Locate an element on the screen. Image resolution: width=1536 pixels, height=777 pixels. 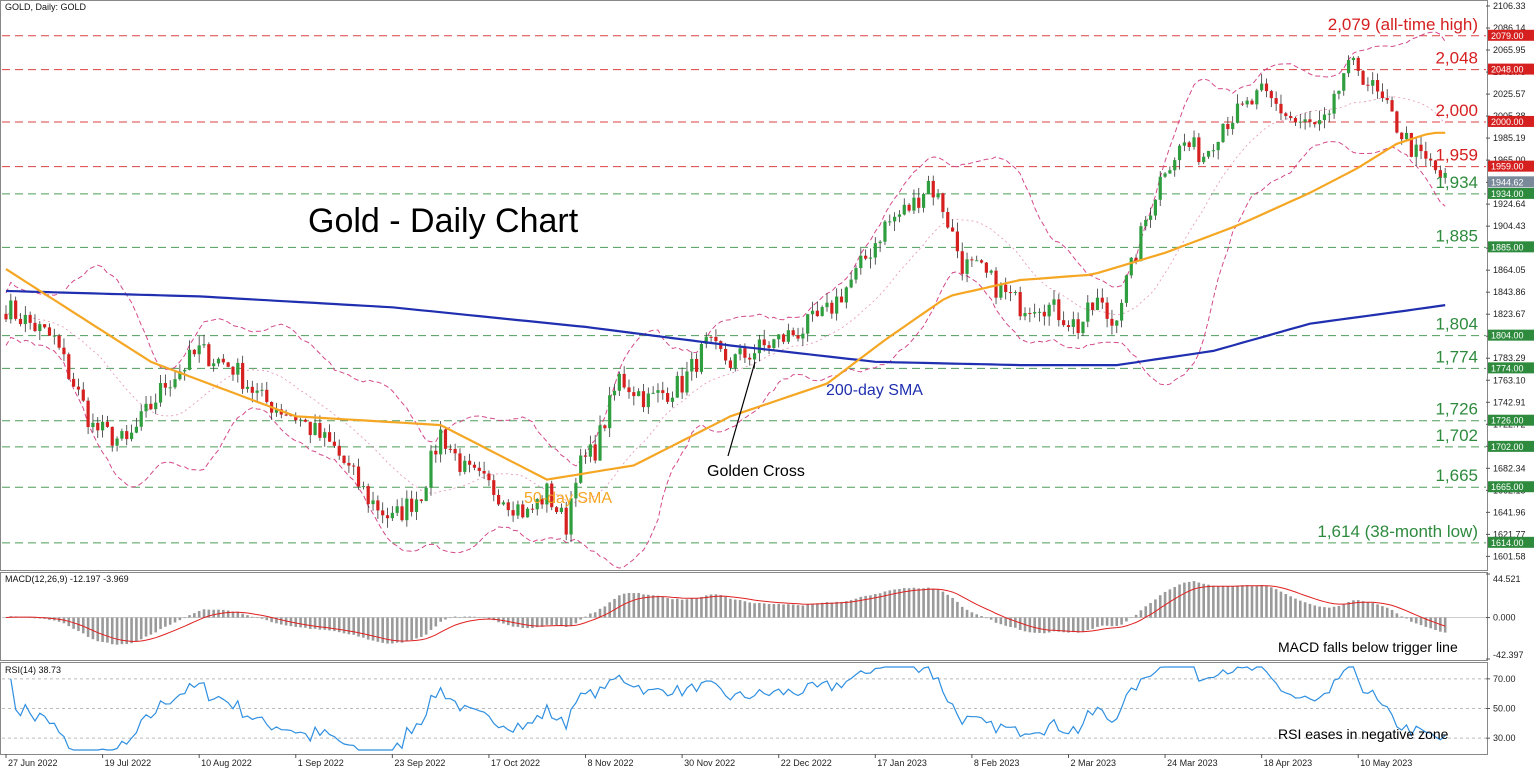
sma200-label: 200-day SMA is located at coordinates (874, 390).